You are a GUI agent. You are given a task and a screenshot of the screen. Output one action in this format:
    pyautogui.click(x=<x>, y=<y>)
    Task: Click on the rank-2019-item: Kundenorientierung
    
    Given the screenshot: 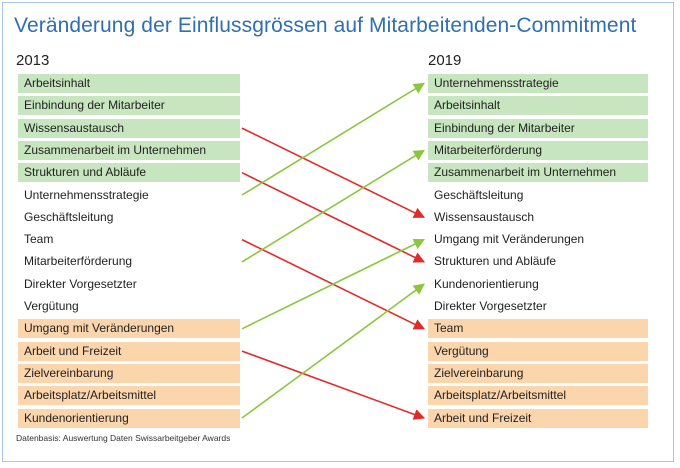 What is the action you would take?
    pyautogui.click(x=486, y=283)
    